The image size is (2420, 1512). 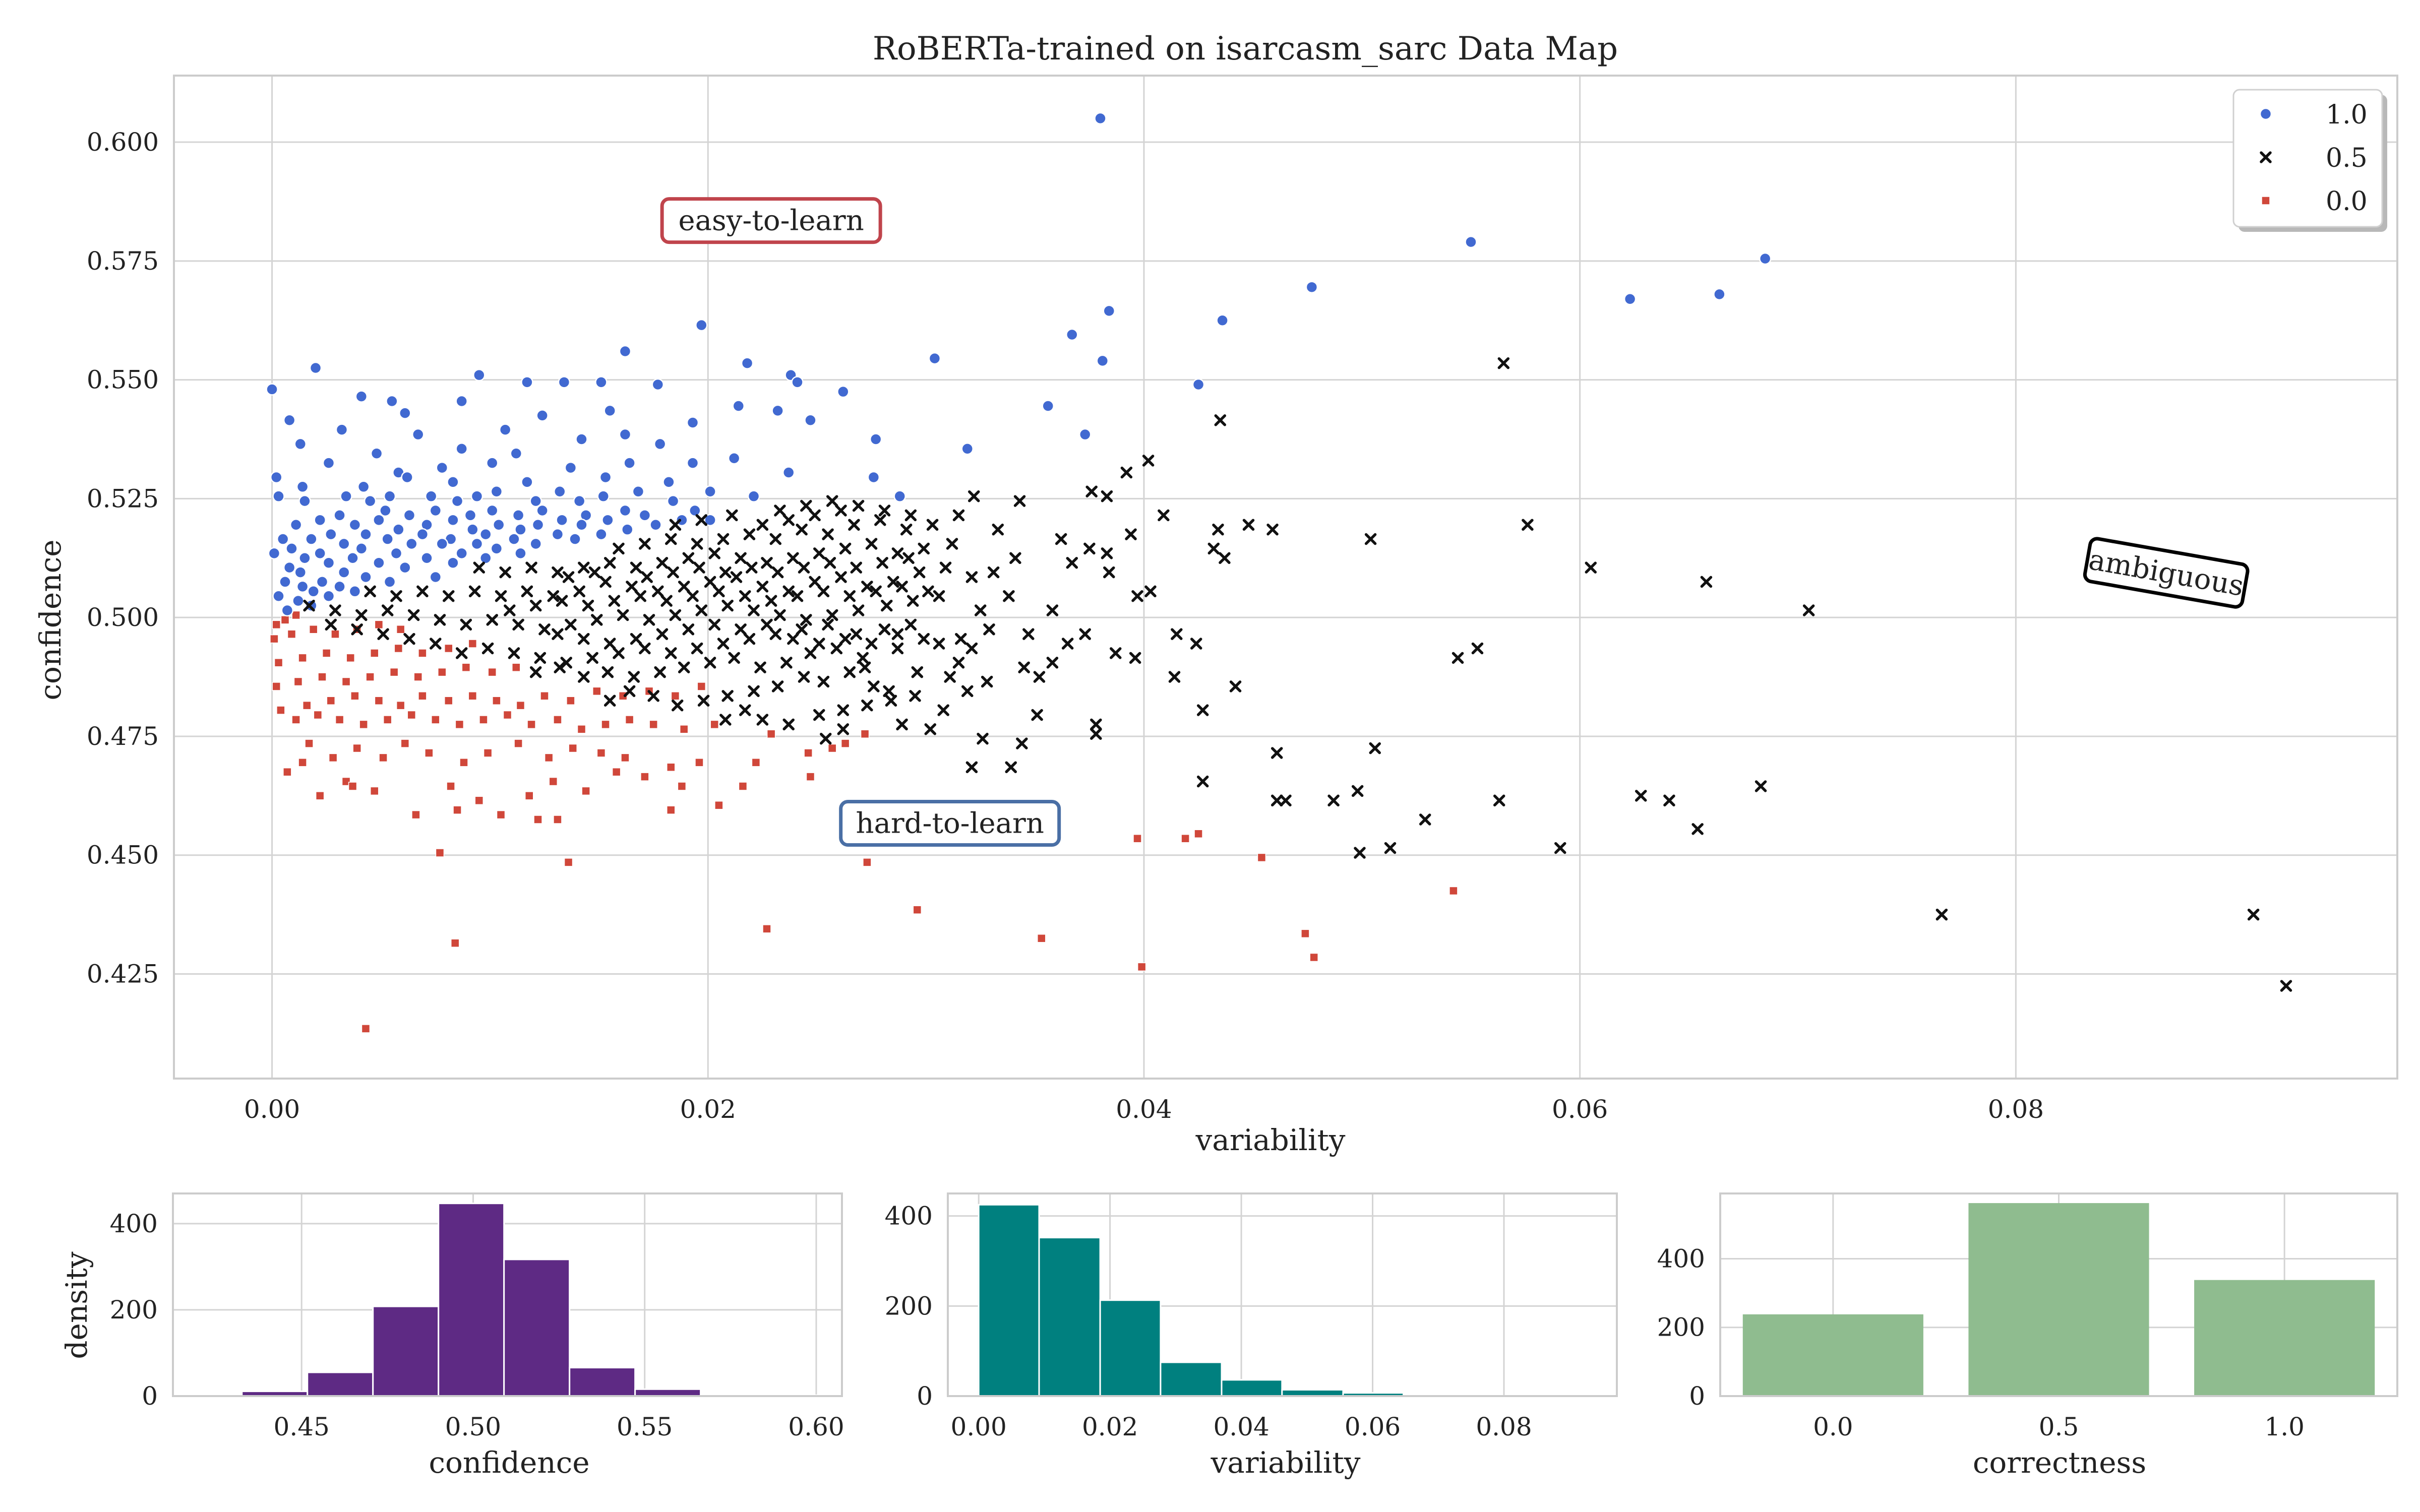 What do you see at coordinates (123, 142) in the screenshot?
I see `y-tick-label: 0.600` at bounding box center [123, 142].